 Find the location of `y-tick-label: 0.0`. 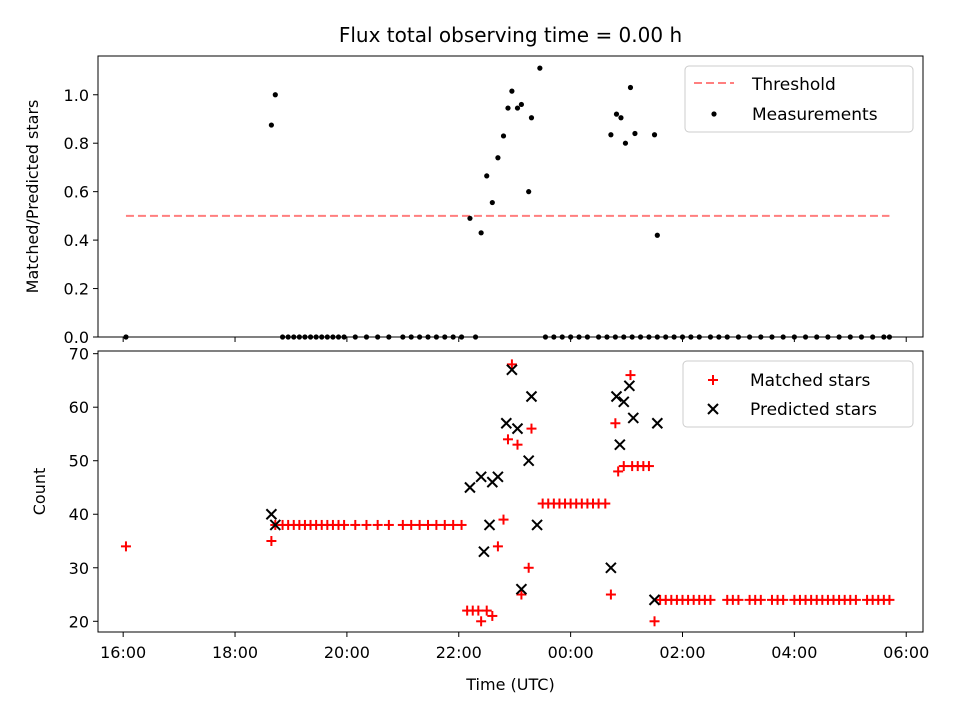

y-tick-label: 0.0 is located at coordinates (76, 337).